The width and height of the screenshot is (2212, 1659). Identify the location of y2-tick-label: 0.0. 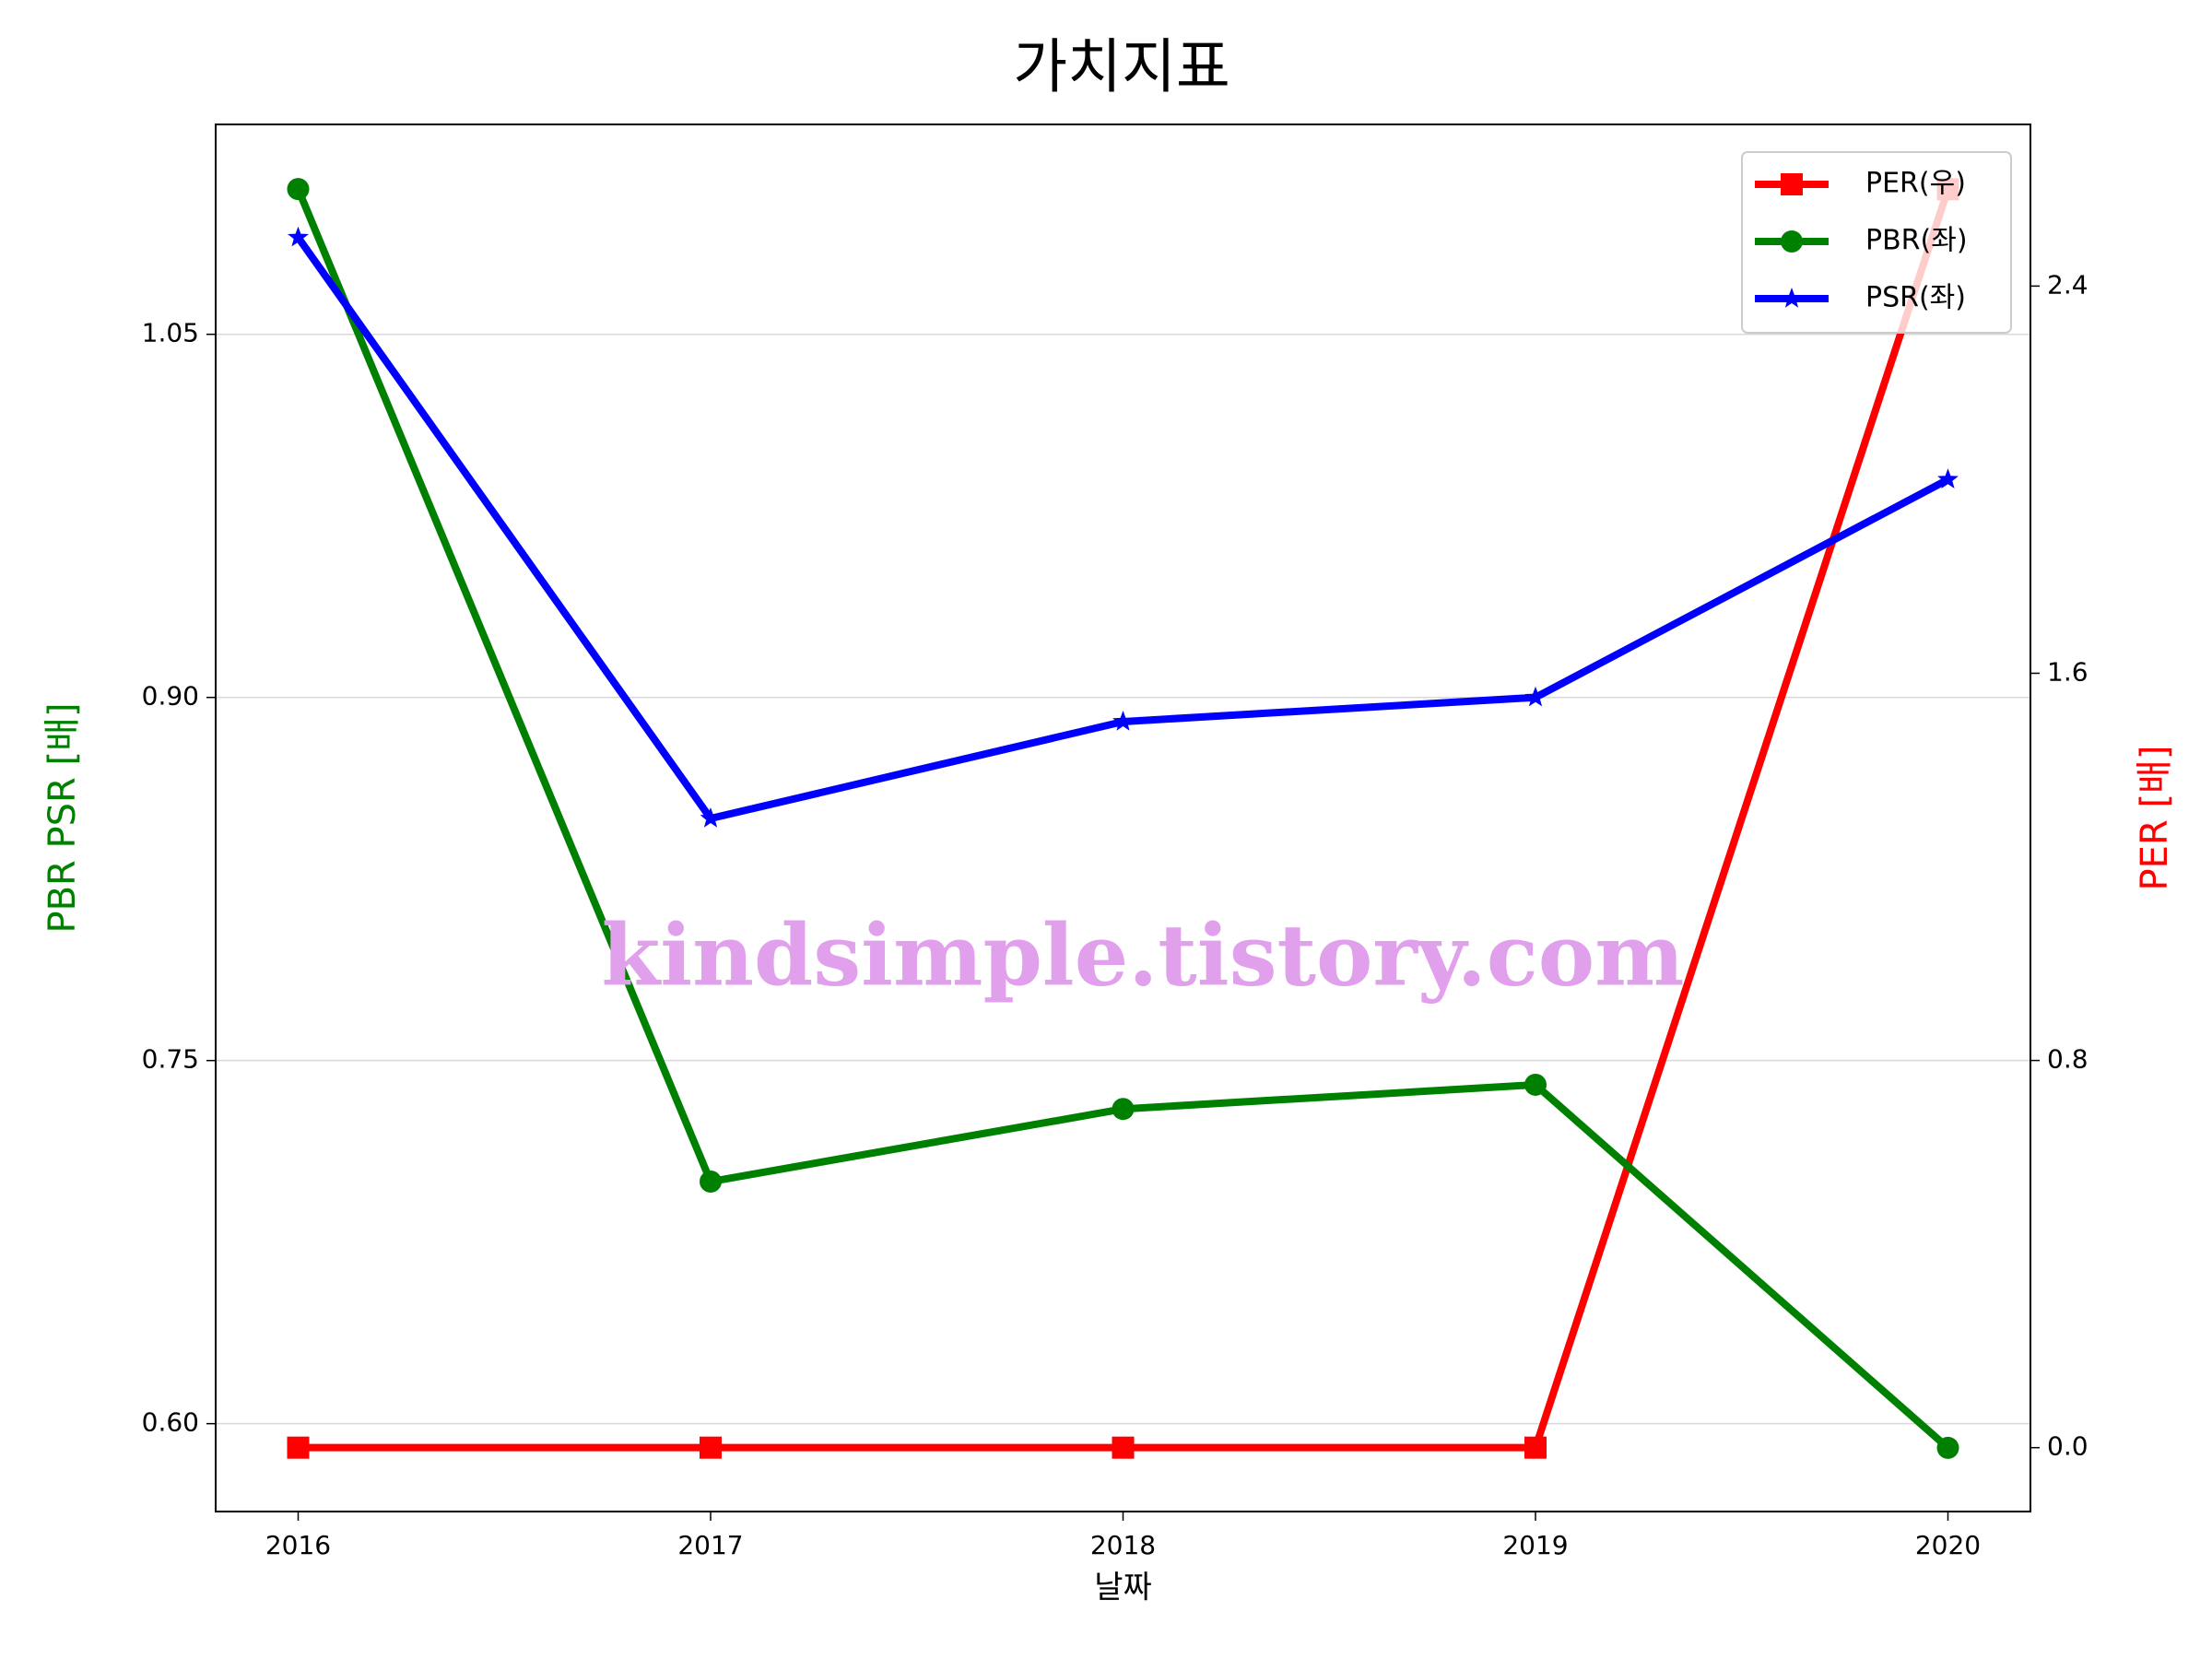
(2067, 1446).